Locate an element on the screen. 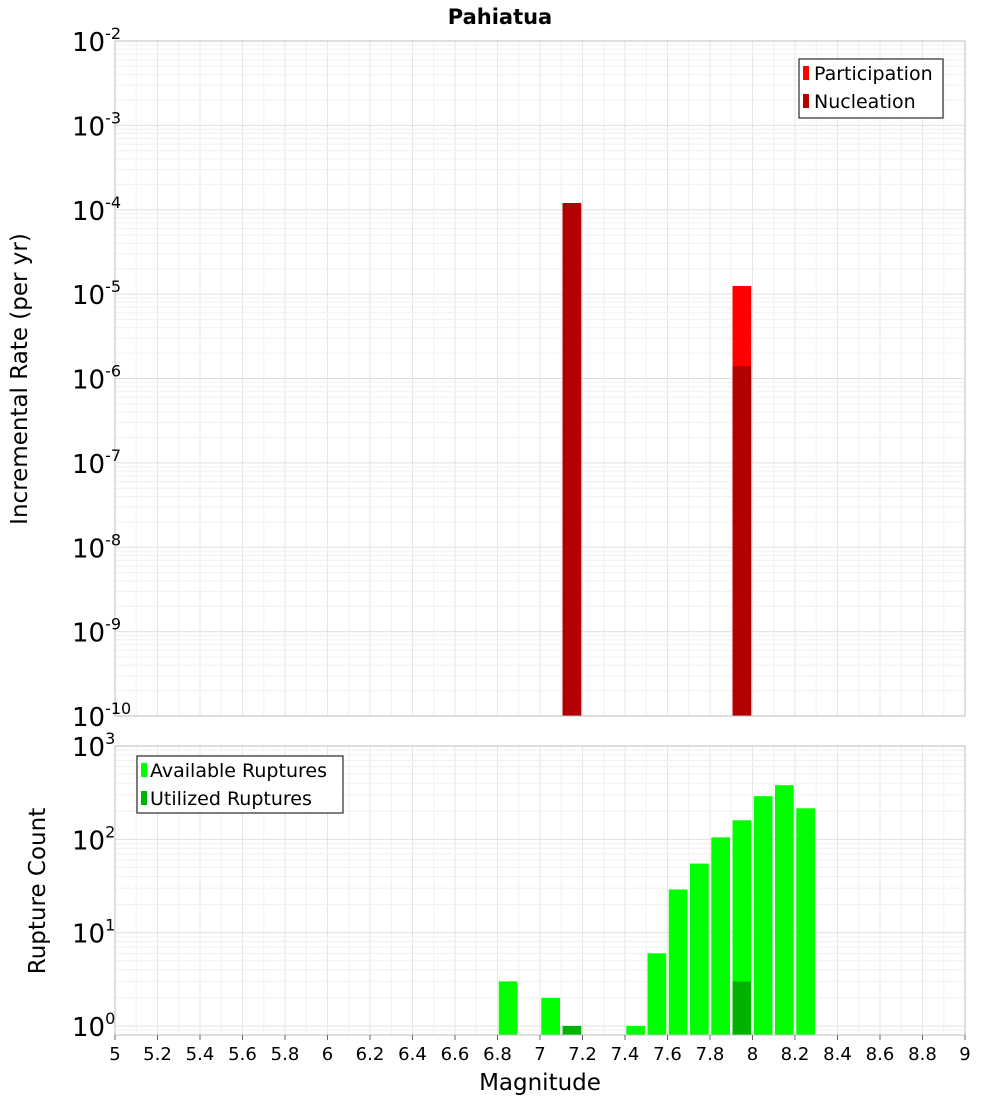  bottom-legend: Available Ruptures Utilized Ruptures is located at coordinates (240, 784).